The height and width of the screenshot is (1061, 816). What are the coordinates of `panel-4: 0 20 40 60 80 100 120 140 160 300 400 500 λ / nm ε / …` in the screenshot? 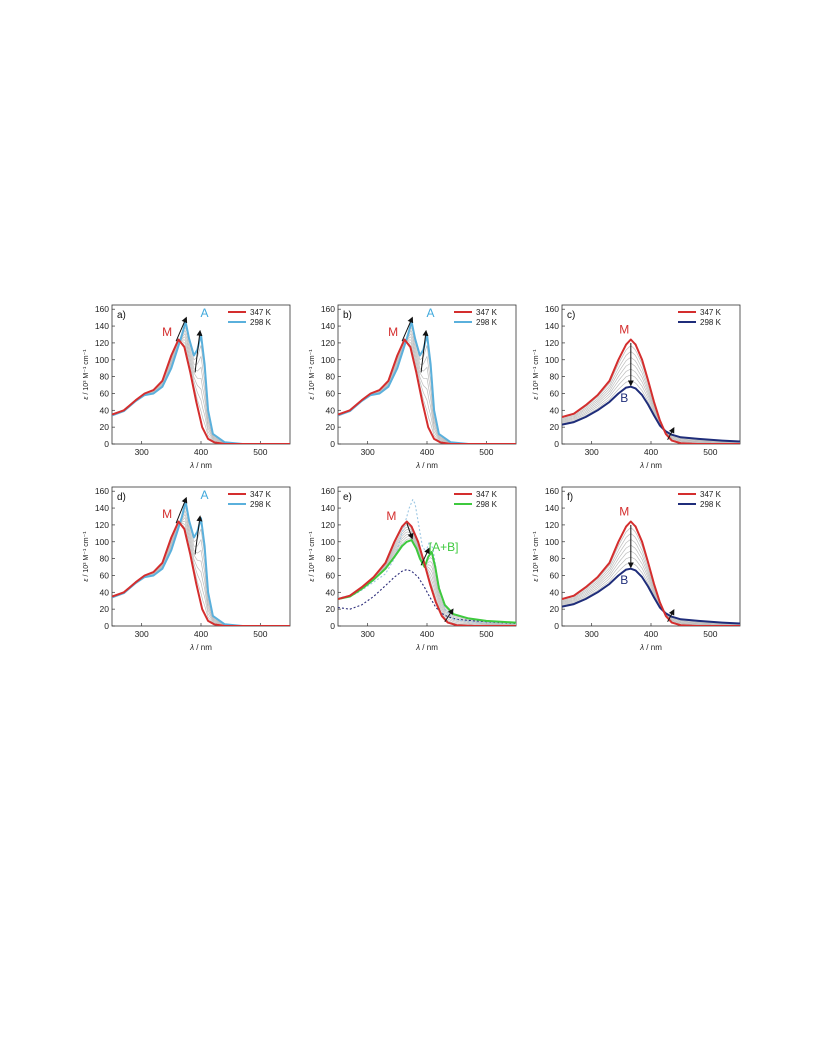 It's located at (187, 569).